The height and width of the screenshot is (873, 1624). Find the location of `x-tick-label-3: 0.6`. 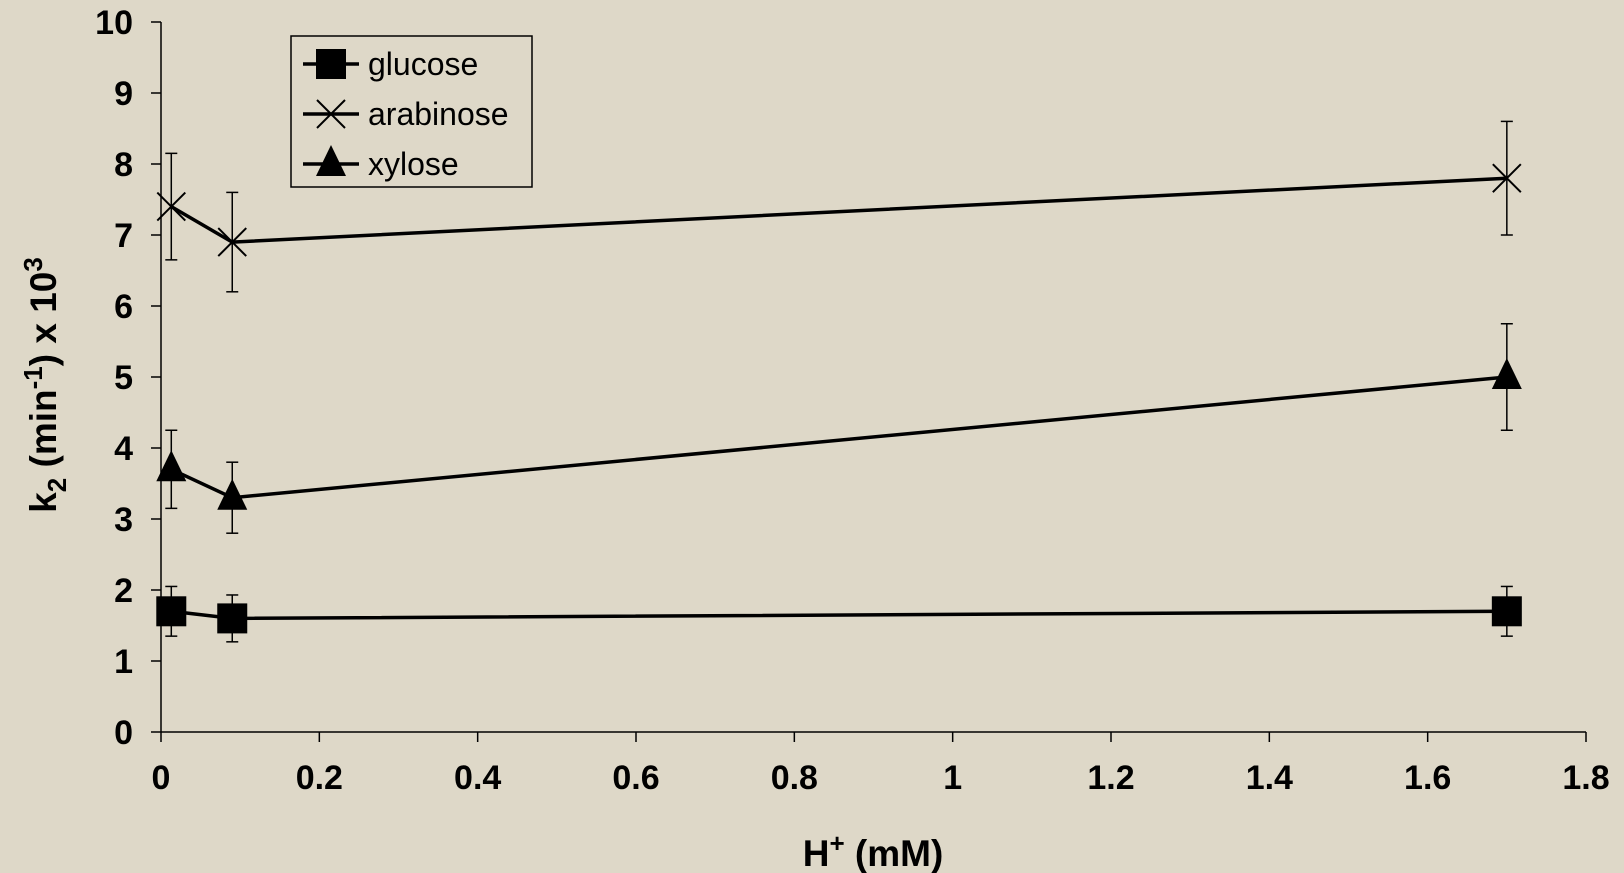

x-tick-label-3: 0.6 is located at coordinates (635, 778).